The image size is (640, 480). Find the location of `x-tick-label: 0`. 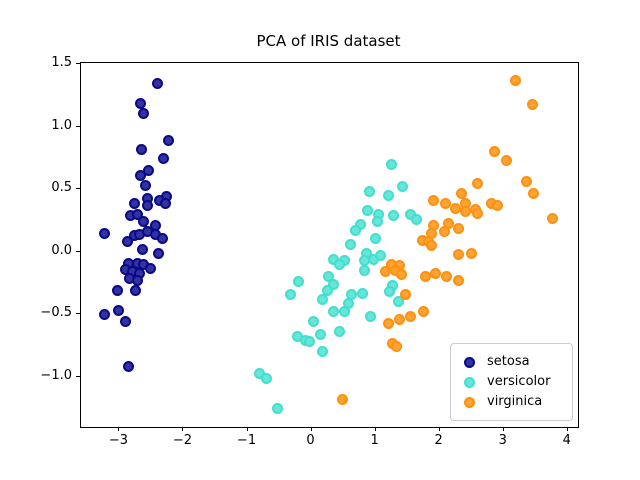

x-tick-label: 0 is located at coordinates (310, 440).